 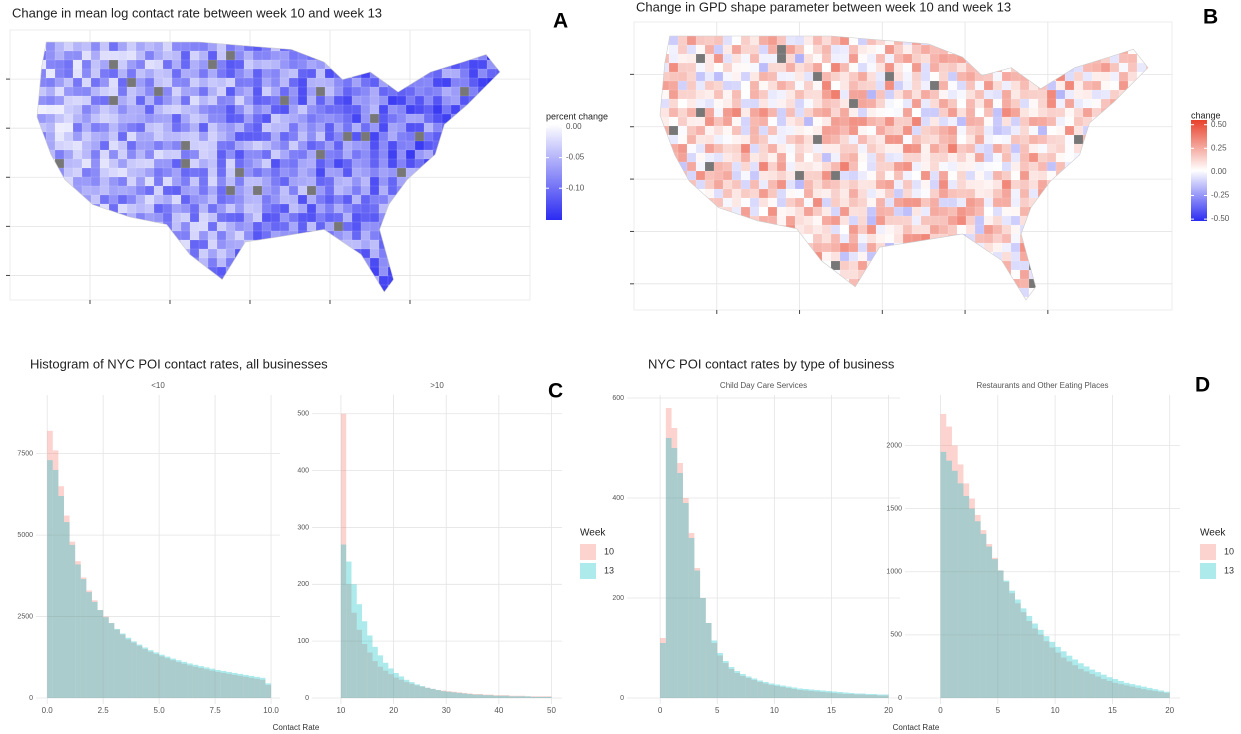 I want to click on legend-label: 10, so click(x=1229, y=551).